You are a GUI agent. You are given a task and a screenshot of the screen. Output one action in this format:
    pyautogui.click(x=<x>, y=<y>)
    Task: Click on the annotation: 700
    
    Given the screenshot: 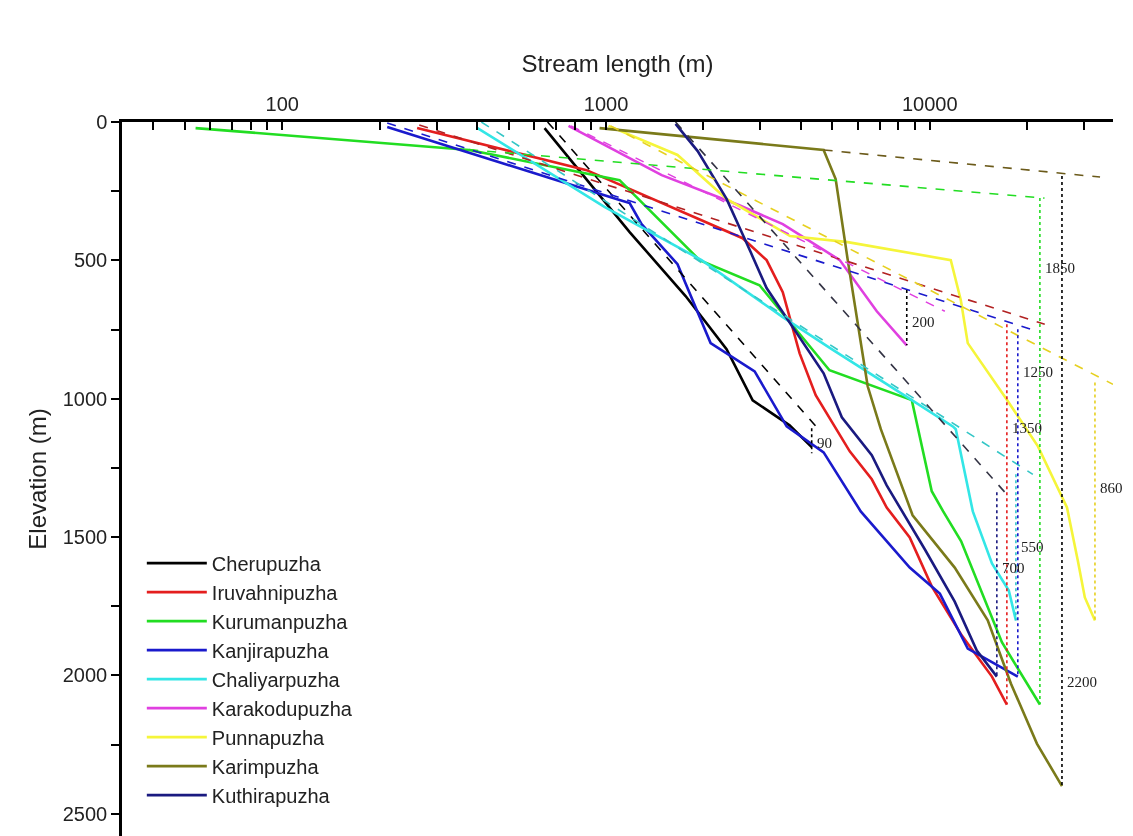 What is the action you would take?
    pyautogui.click(x=1013, y=568)
    